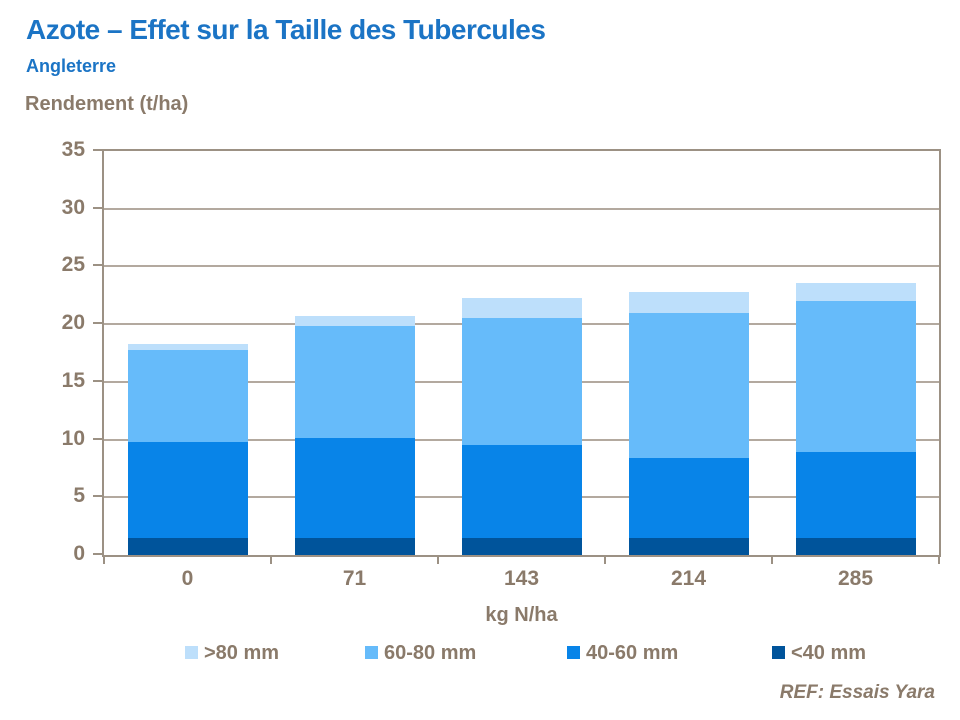  What do you see at coordinates (521, 578) in the screenshot?
I see `x-tick-label: 143` at bounding box center [521, 578].